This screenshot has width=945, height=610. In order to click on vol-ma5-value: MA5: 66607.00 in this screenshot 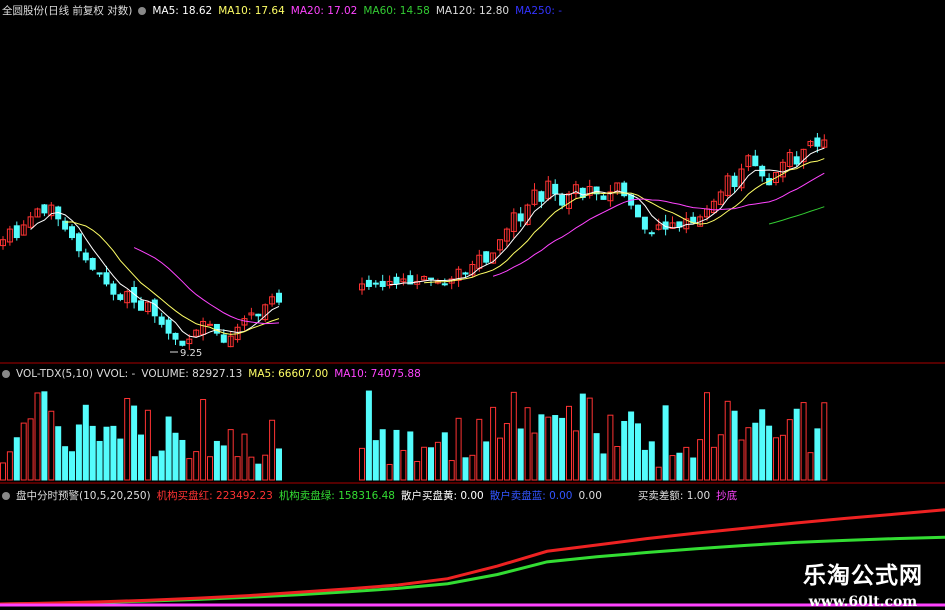, I will do `click(288, 374)`.